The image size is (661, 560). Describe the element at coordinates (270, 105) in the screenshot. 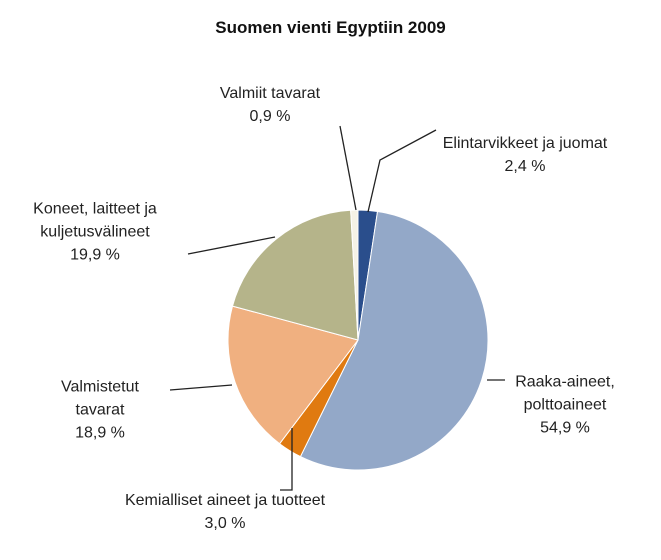

I see `slice-label: Valmiit tavarat 0,9 %` at that location.